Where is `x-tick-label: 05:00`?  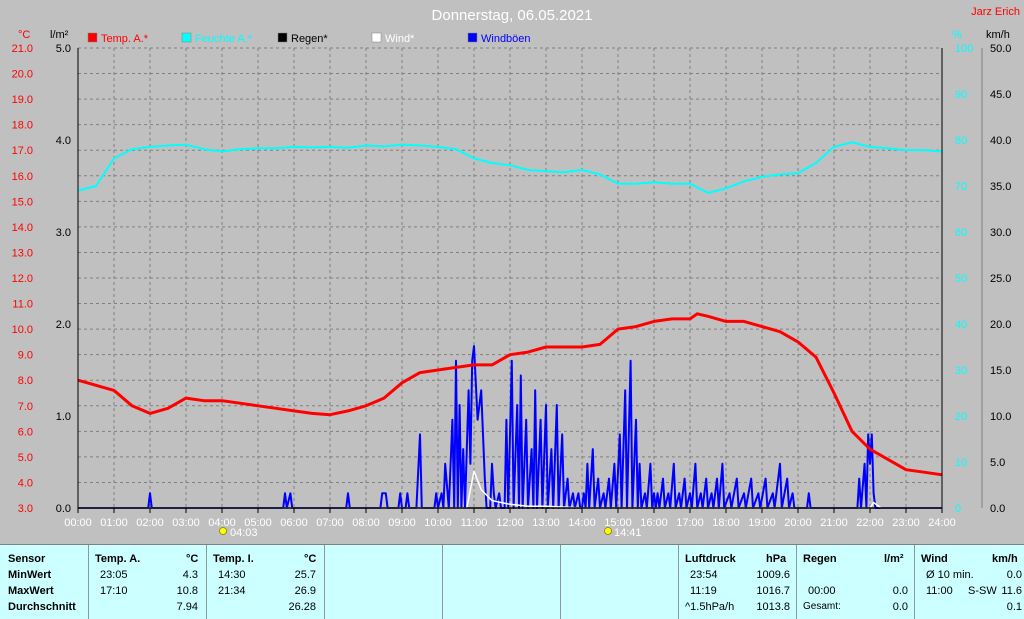
x-tick-label: 05:00 is located at coordinates (258, 523).